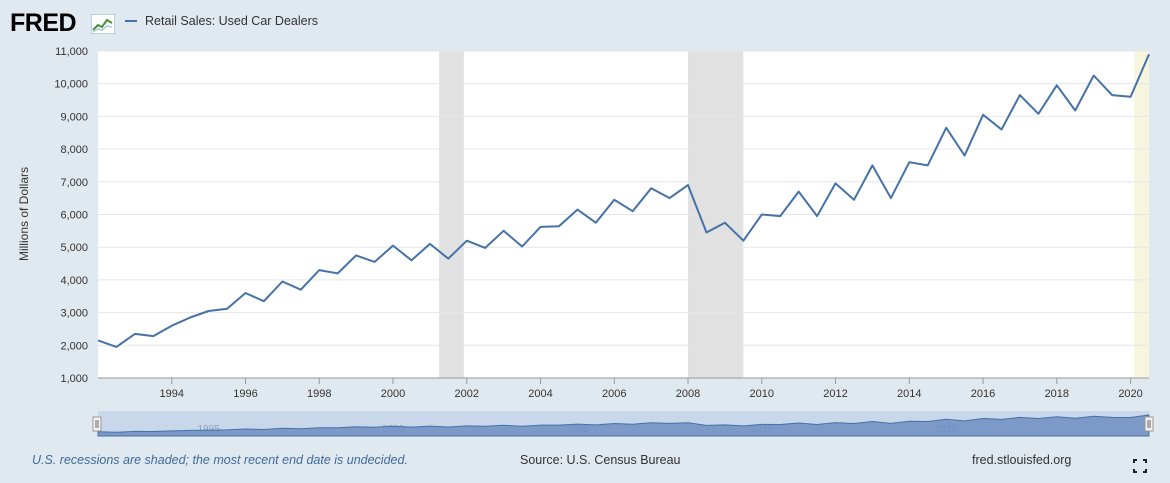 This screenshot has width=1170, height=483. Describe the element at coordinates (467, 394) in the screenshot. I see `x-tick-label: 2002` at that location.